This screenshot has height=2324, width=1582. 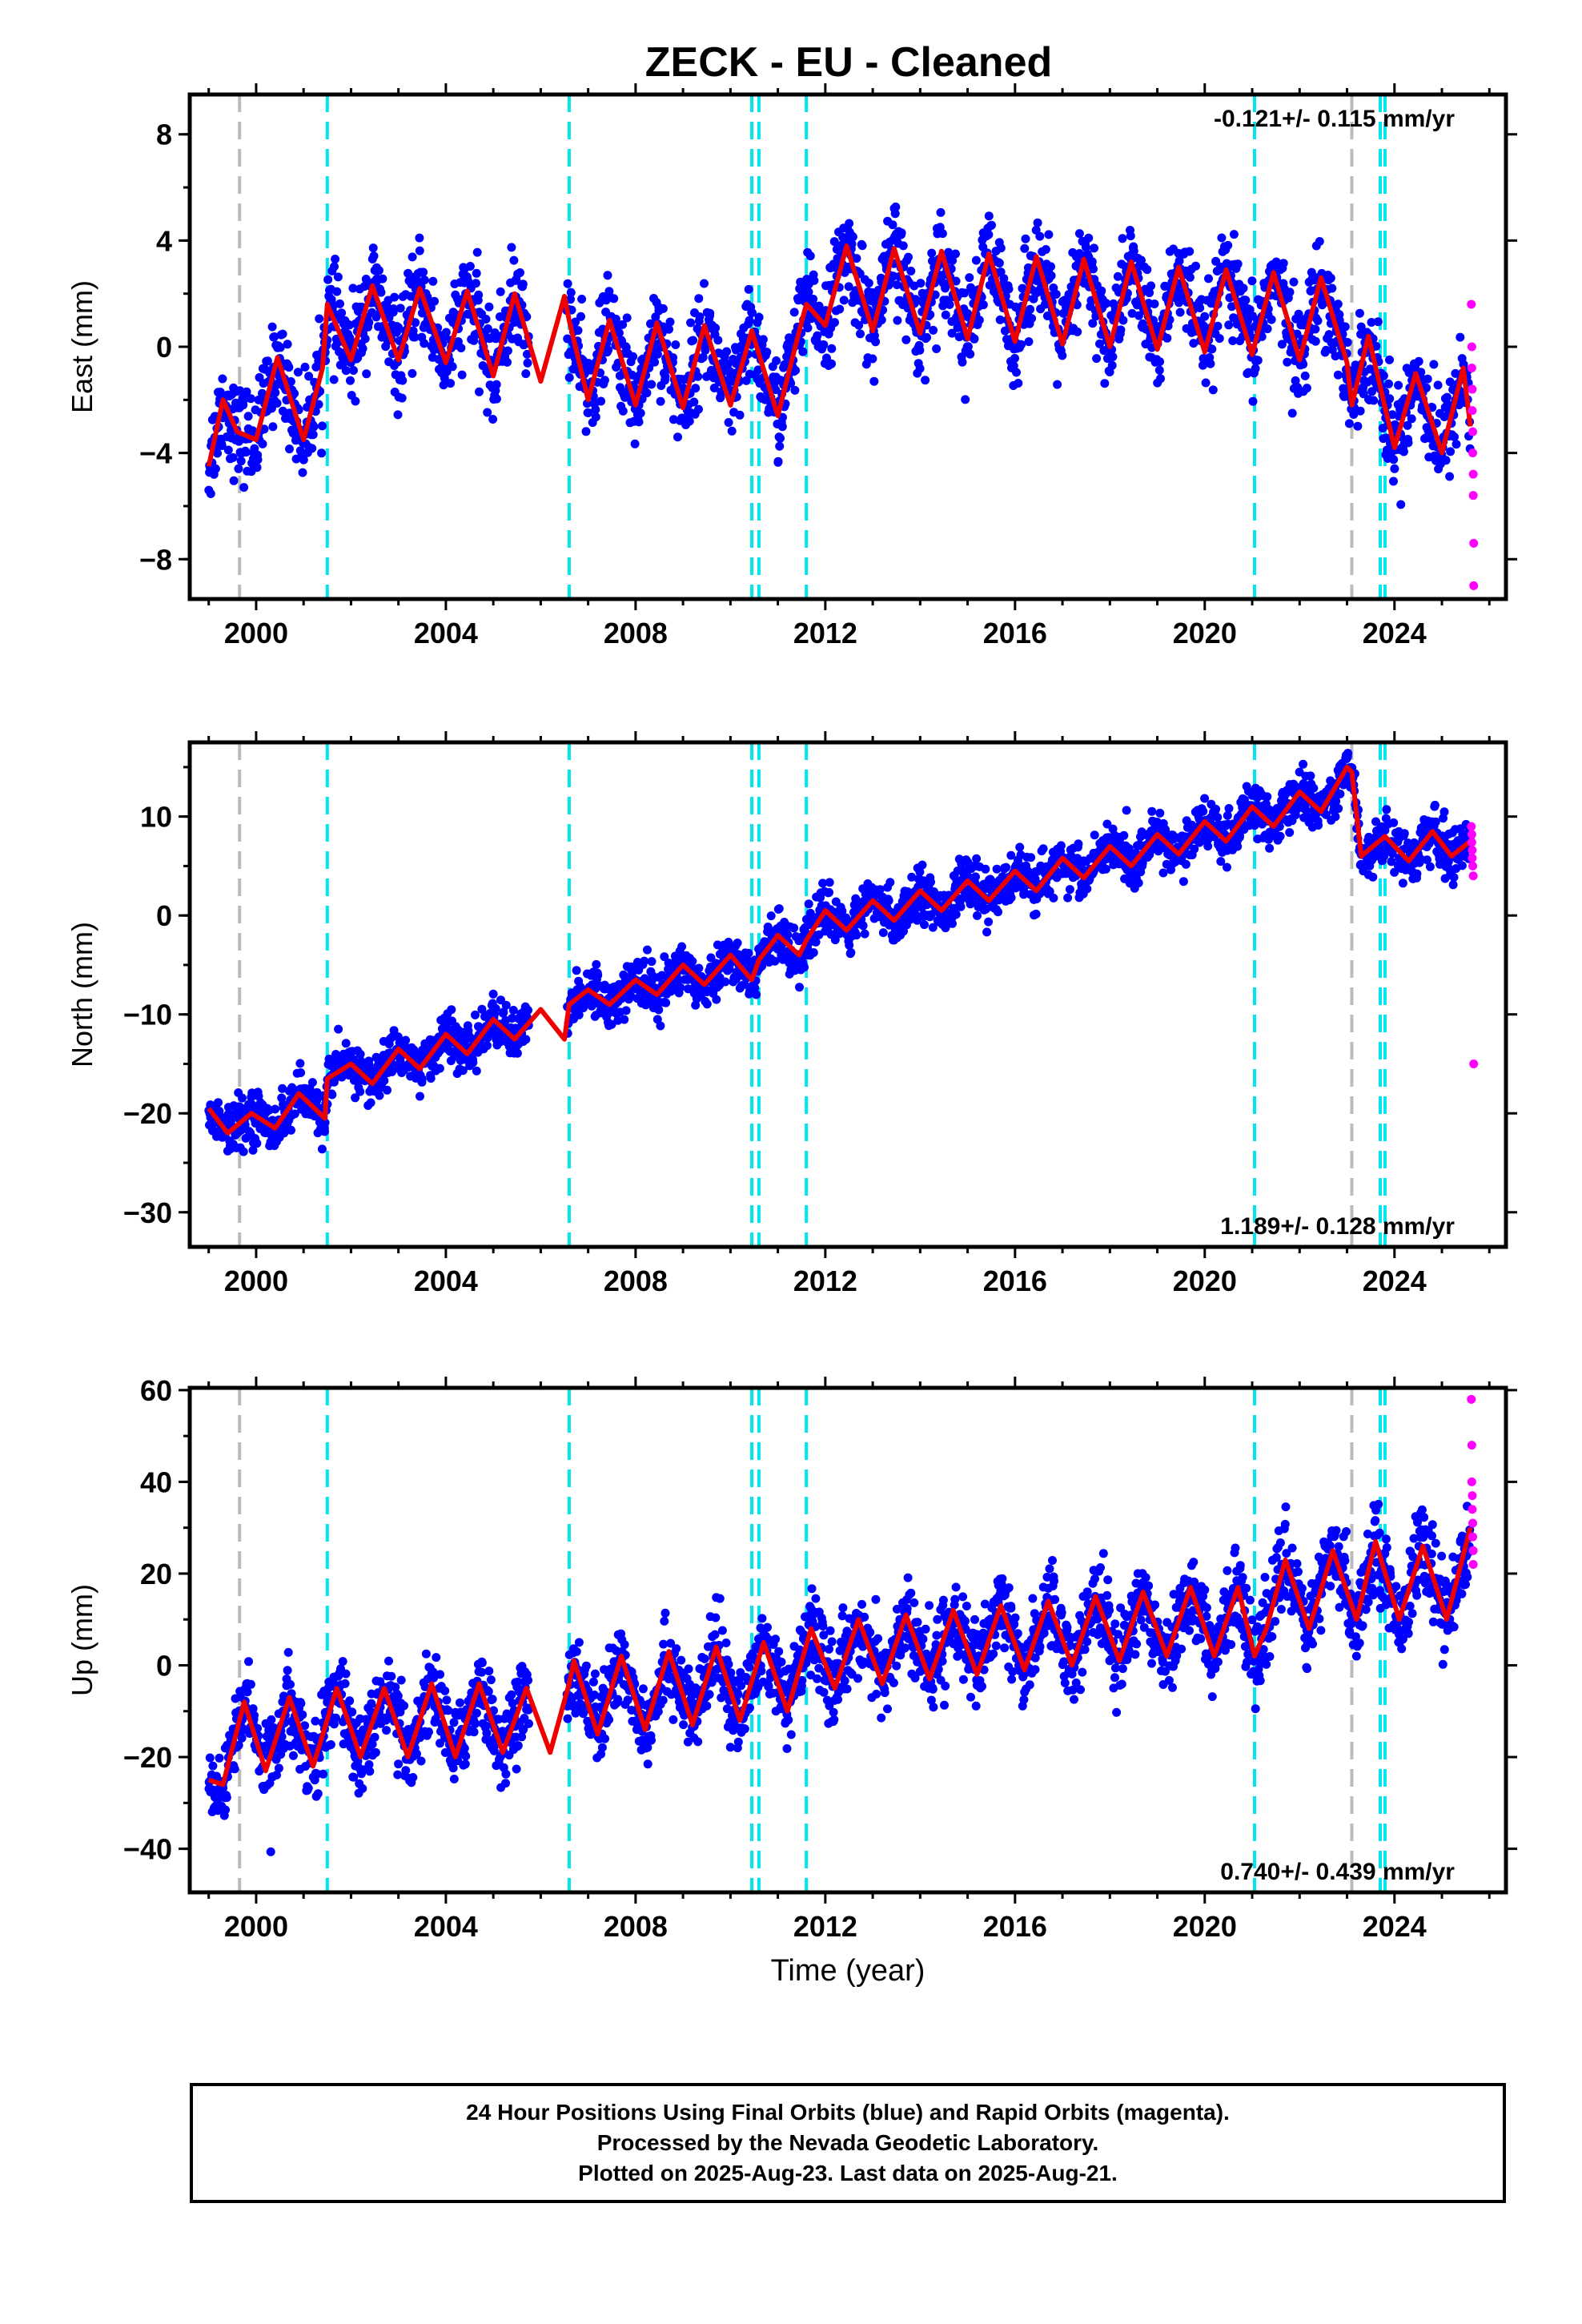 What do you see at coordinates (825, 633) in the screenshot?
I see `x-tick-label: 2012` at bounding box center [825, 633].